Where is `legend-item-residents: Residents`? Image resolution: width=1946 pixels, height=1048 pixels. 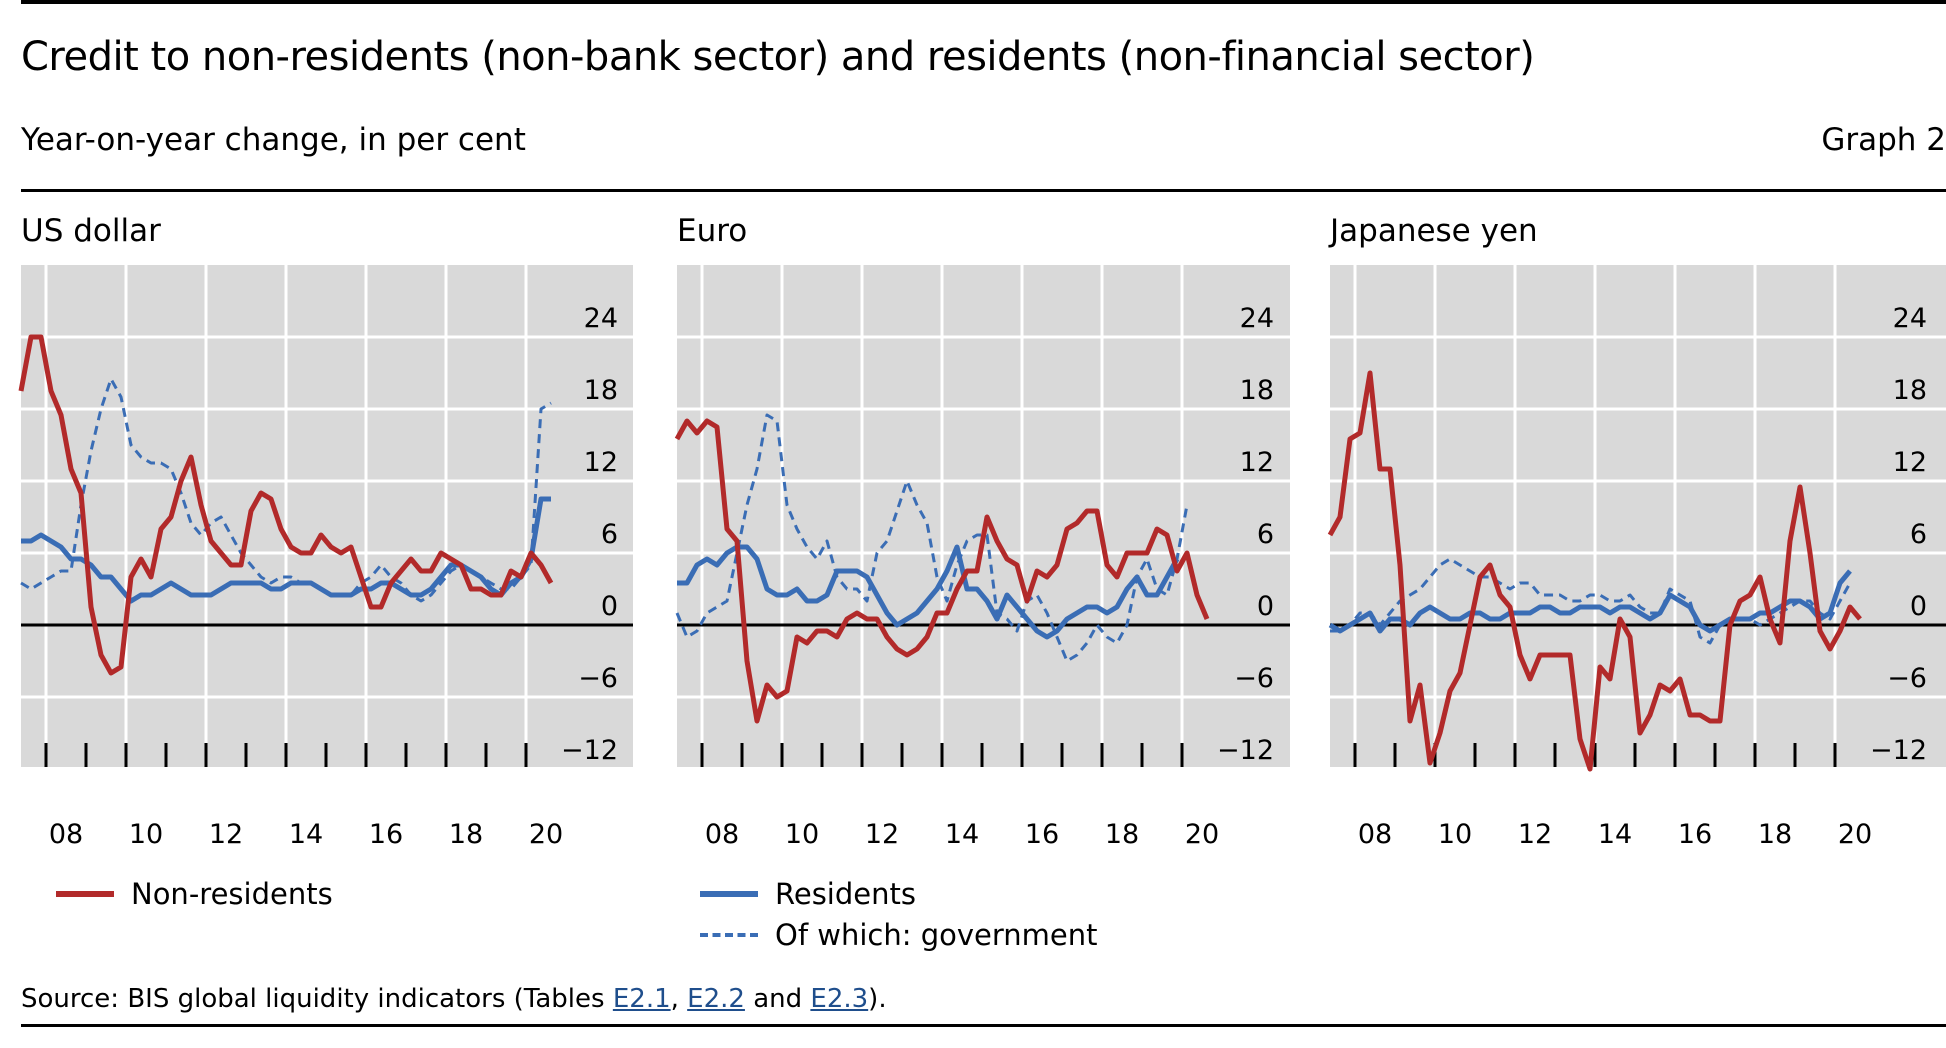
legend-item-residents: Residents is located at coordinates (808, 894).